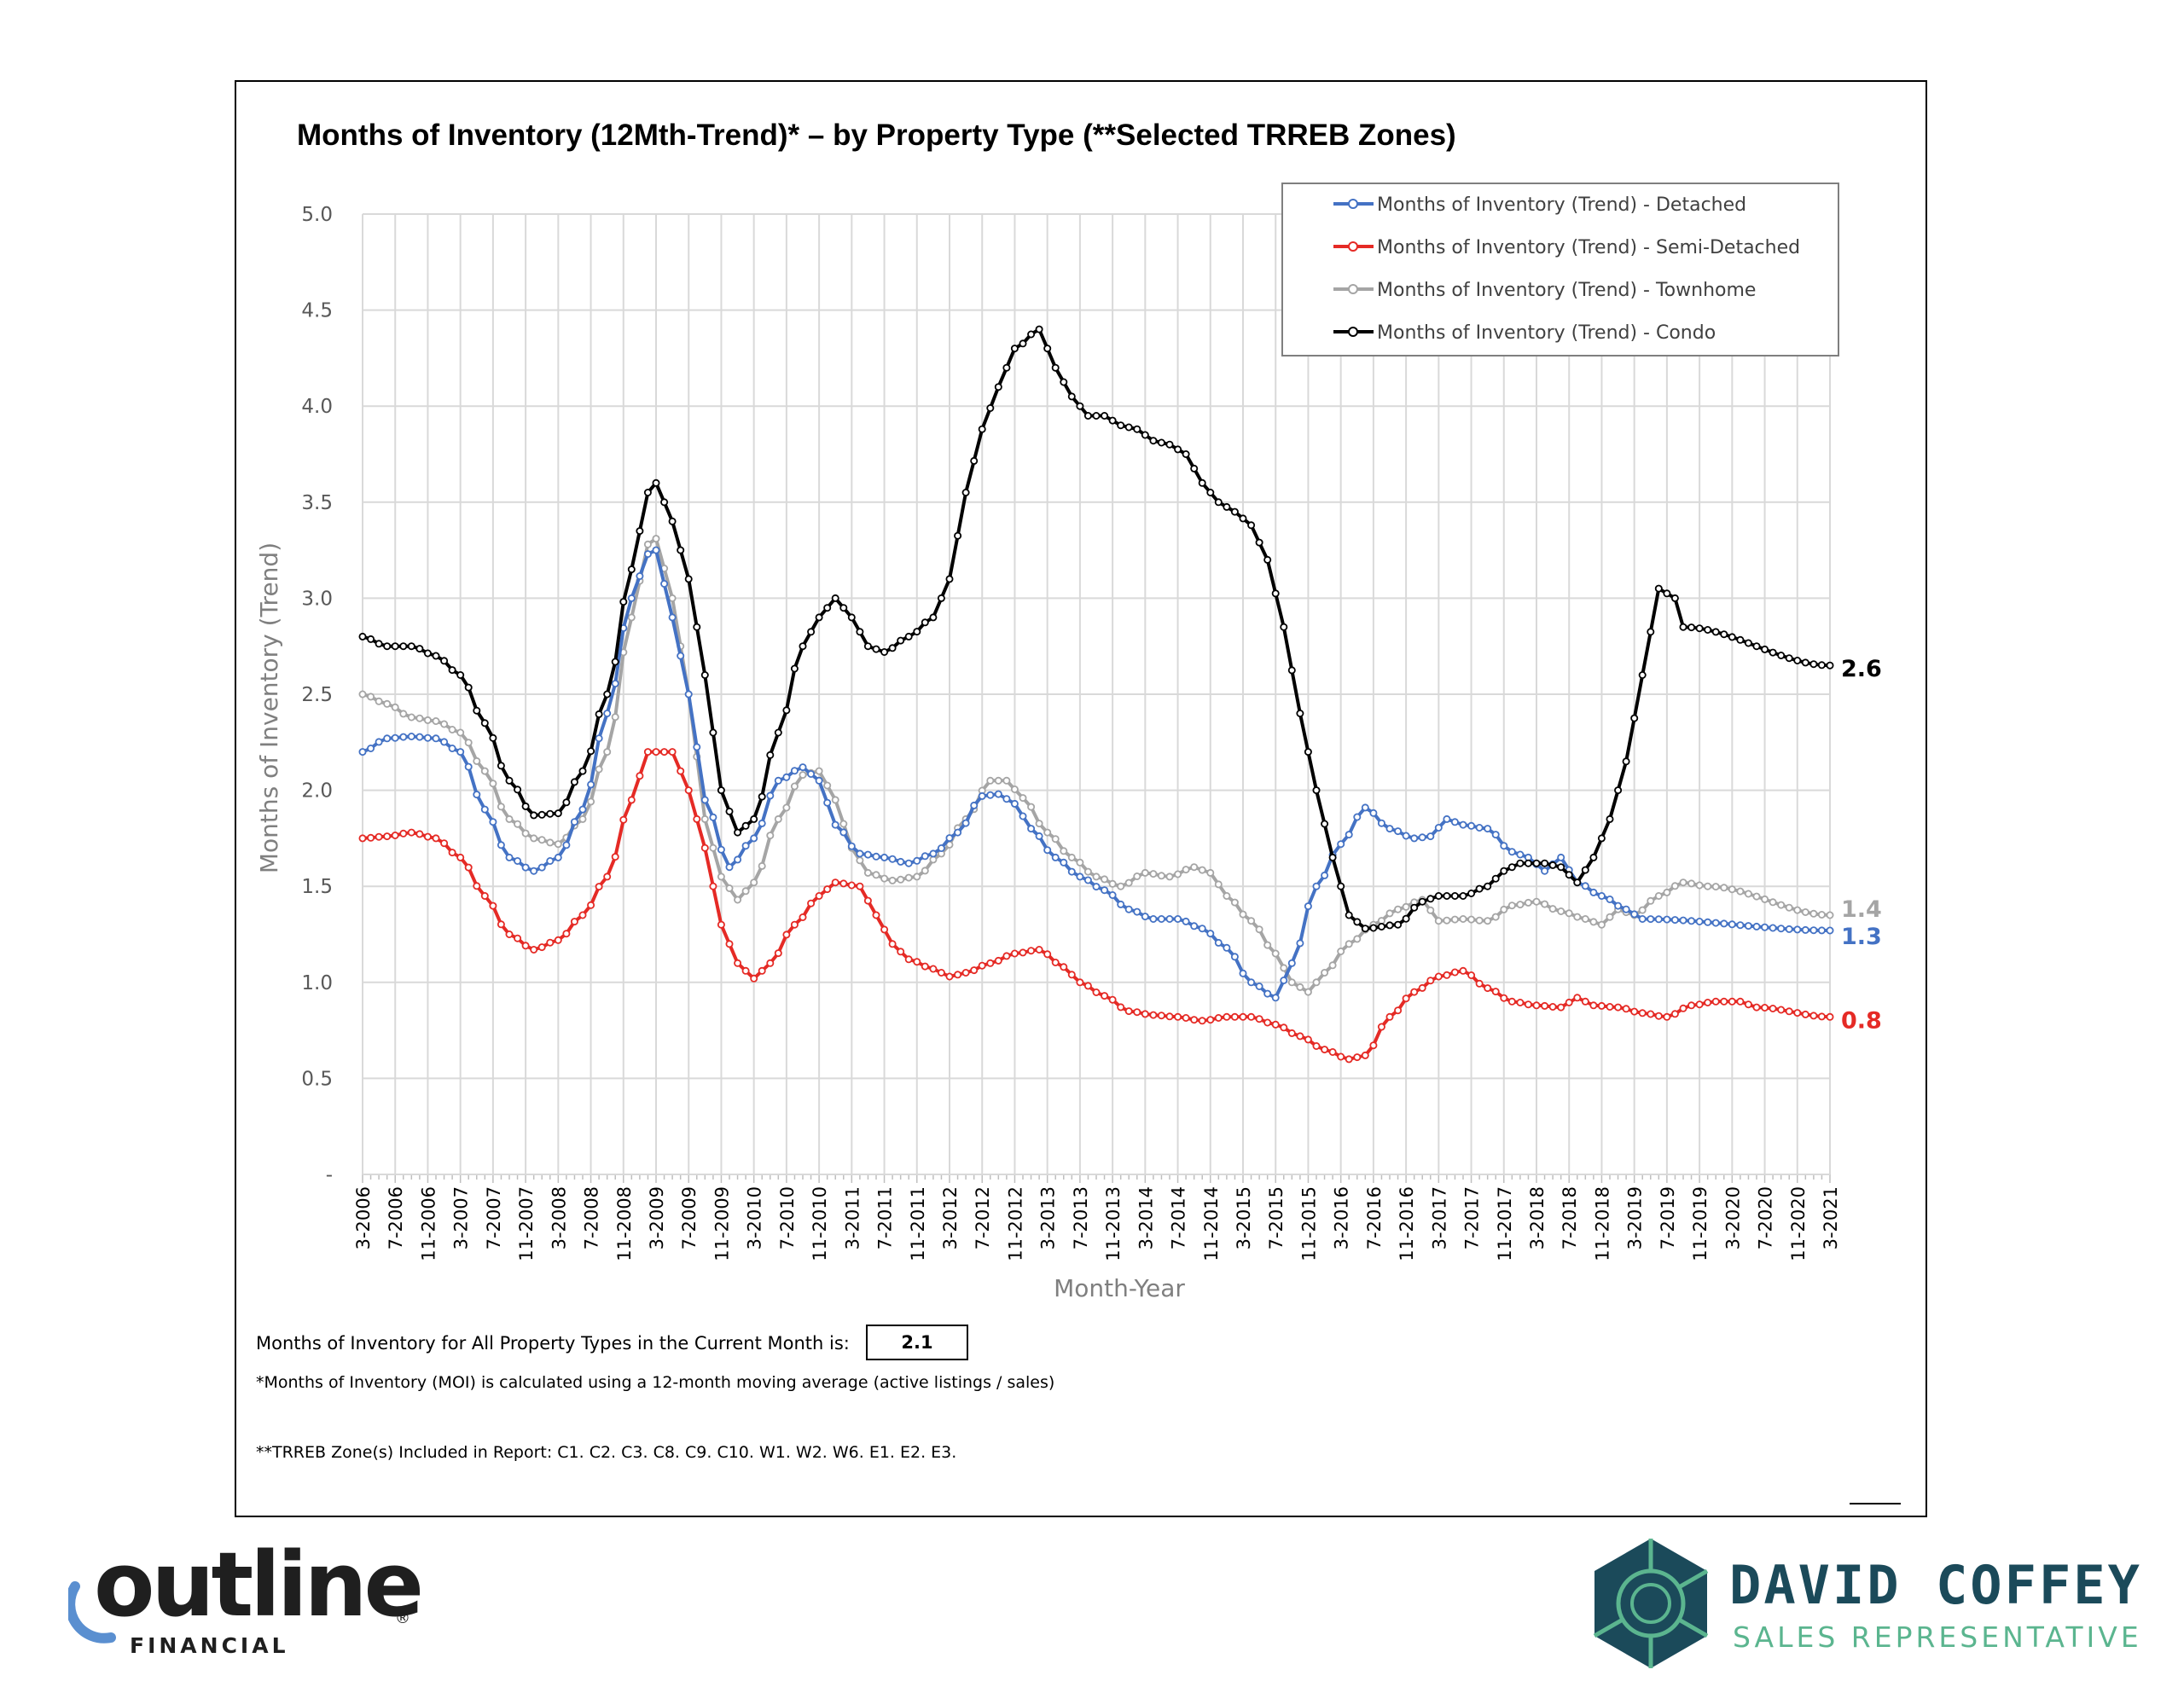 This screenshot has width=2184, height=1687. What do you see at coordinates (1602, 1224) in the screenshot?
I see `x-tick-label: 11-2018` at bounding box center [1602, 1224].